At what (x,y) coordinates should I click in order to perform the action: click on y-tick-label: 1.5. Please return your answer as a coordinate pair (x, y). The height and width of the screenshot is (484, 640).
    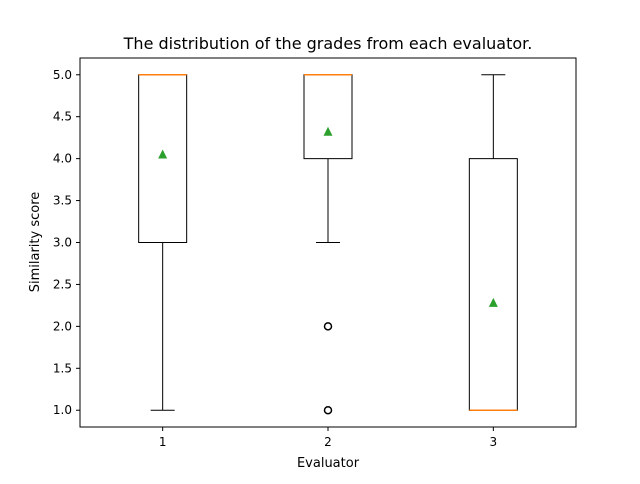
    Looking at the image, I should click on (62, 368).